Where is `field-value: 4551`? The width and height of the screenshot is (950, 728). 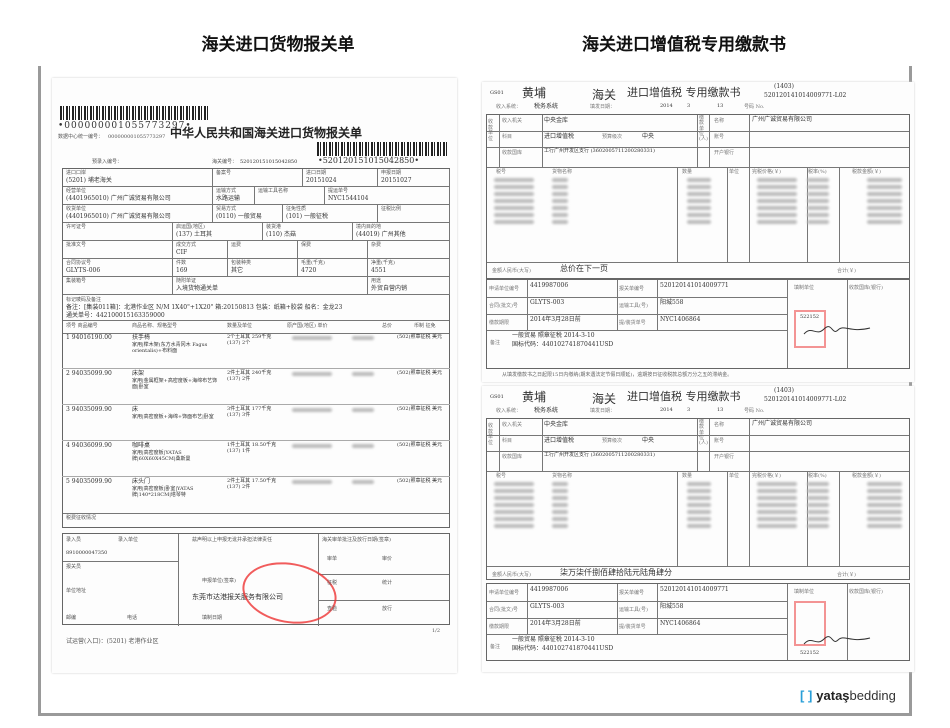
field-value: 4551 is located at coordinates (379, 270).